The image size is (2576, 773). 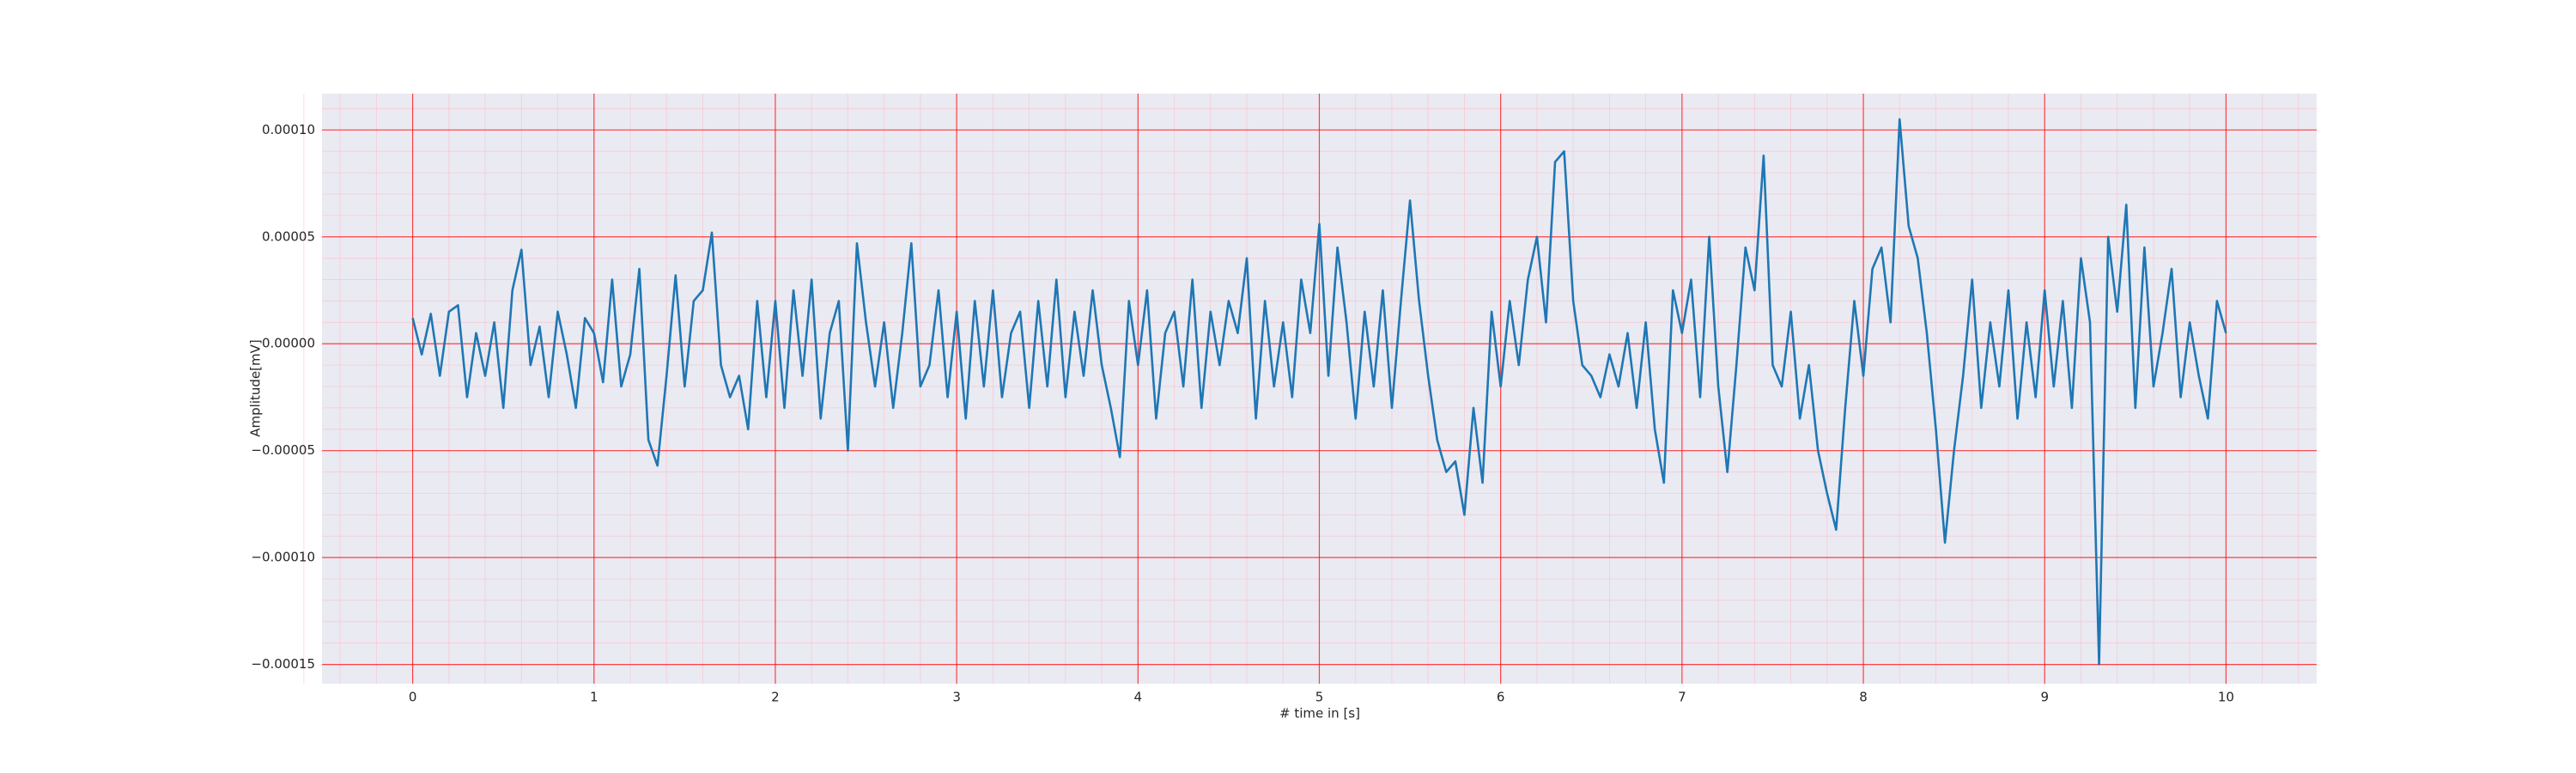 What do you see at coordinates (413, 697) in the screenshot?
I see `x-tick-label: 0` at bounding box center [413, 697].